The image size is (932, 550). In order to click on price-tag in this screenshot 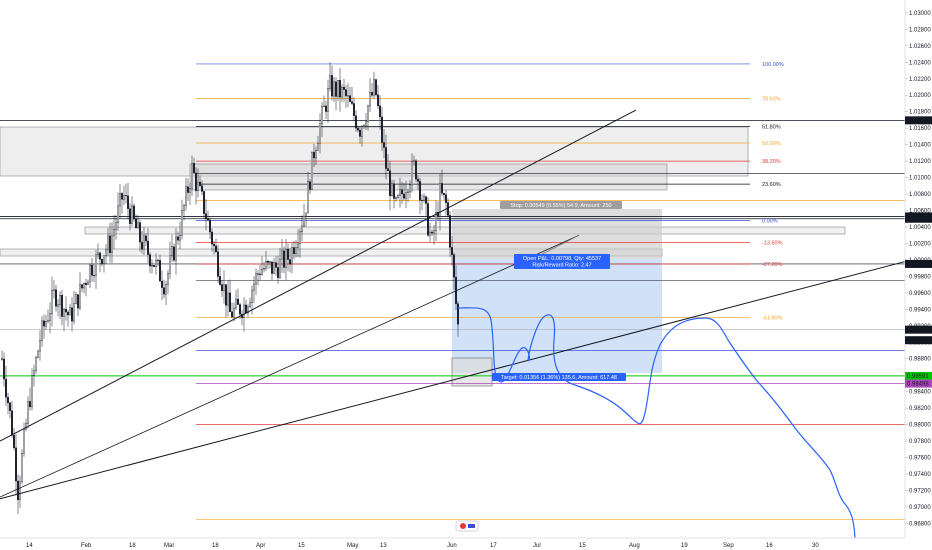, I will do `click(918, 340)`.